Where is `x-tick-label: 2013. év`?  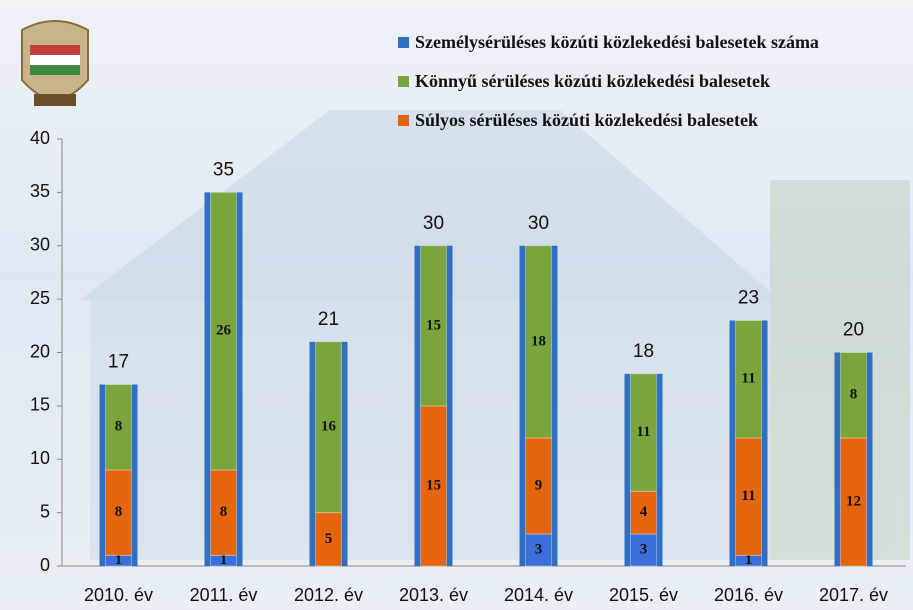
x-tick-label: 2013. év is located at coordinates (433, 595).